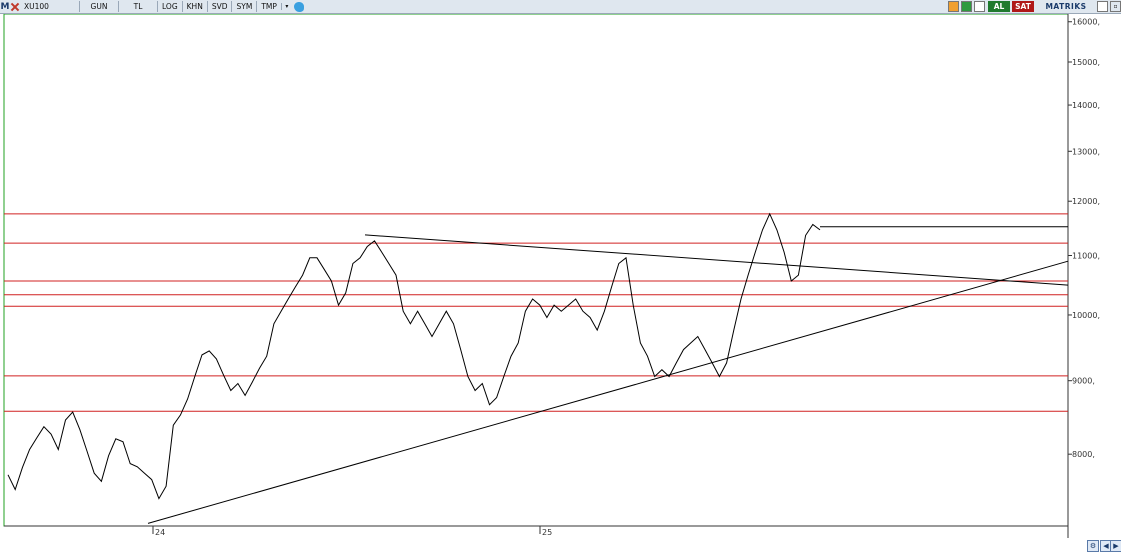  Describe the element at coordinates (1086, 201) in the screenshot. I see `y-tick-label: 12000,` at that location.